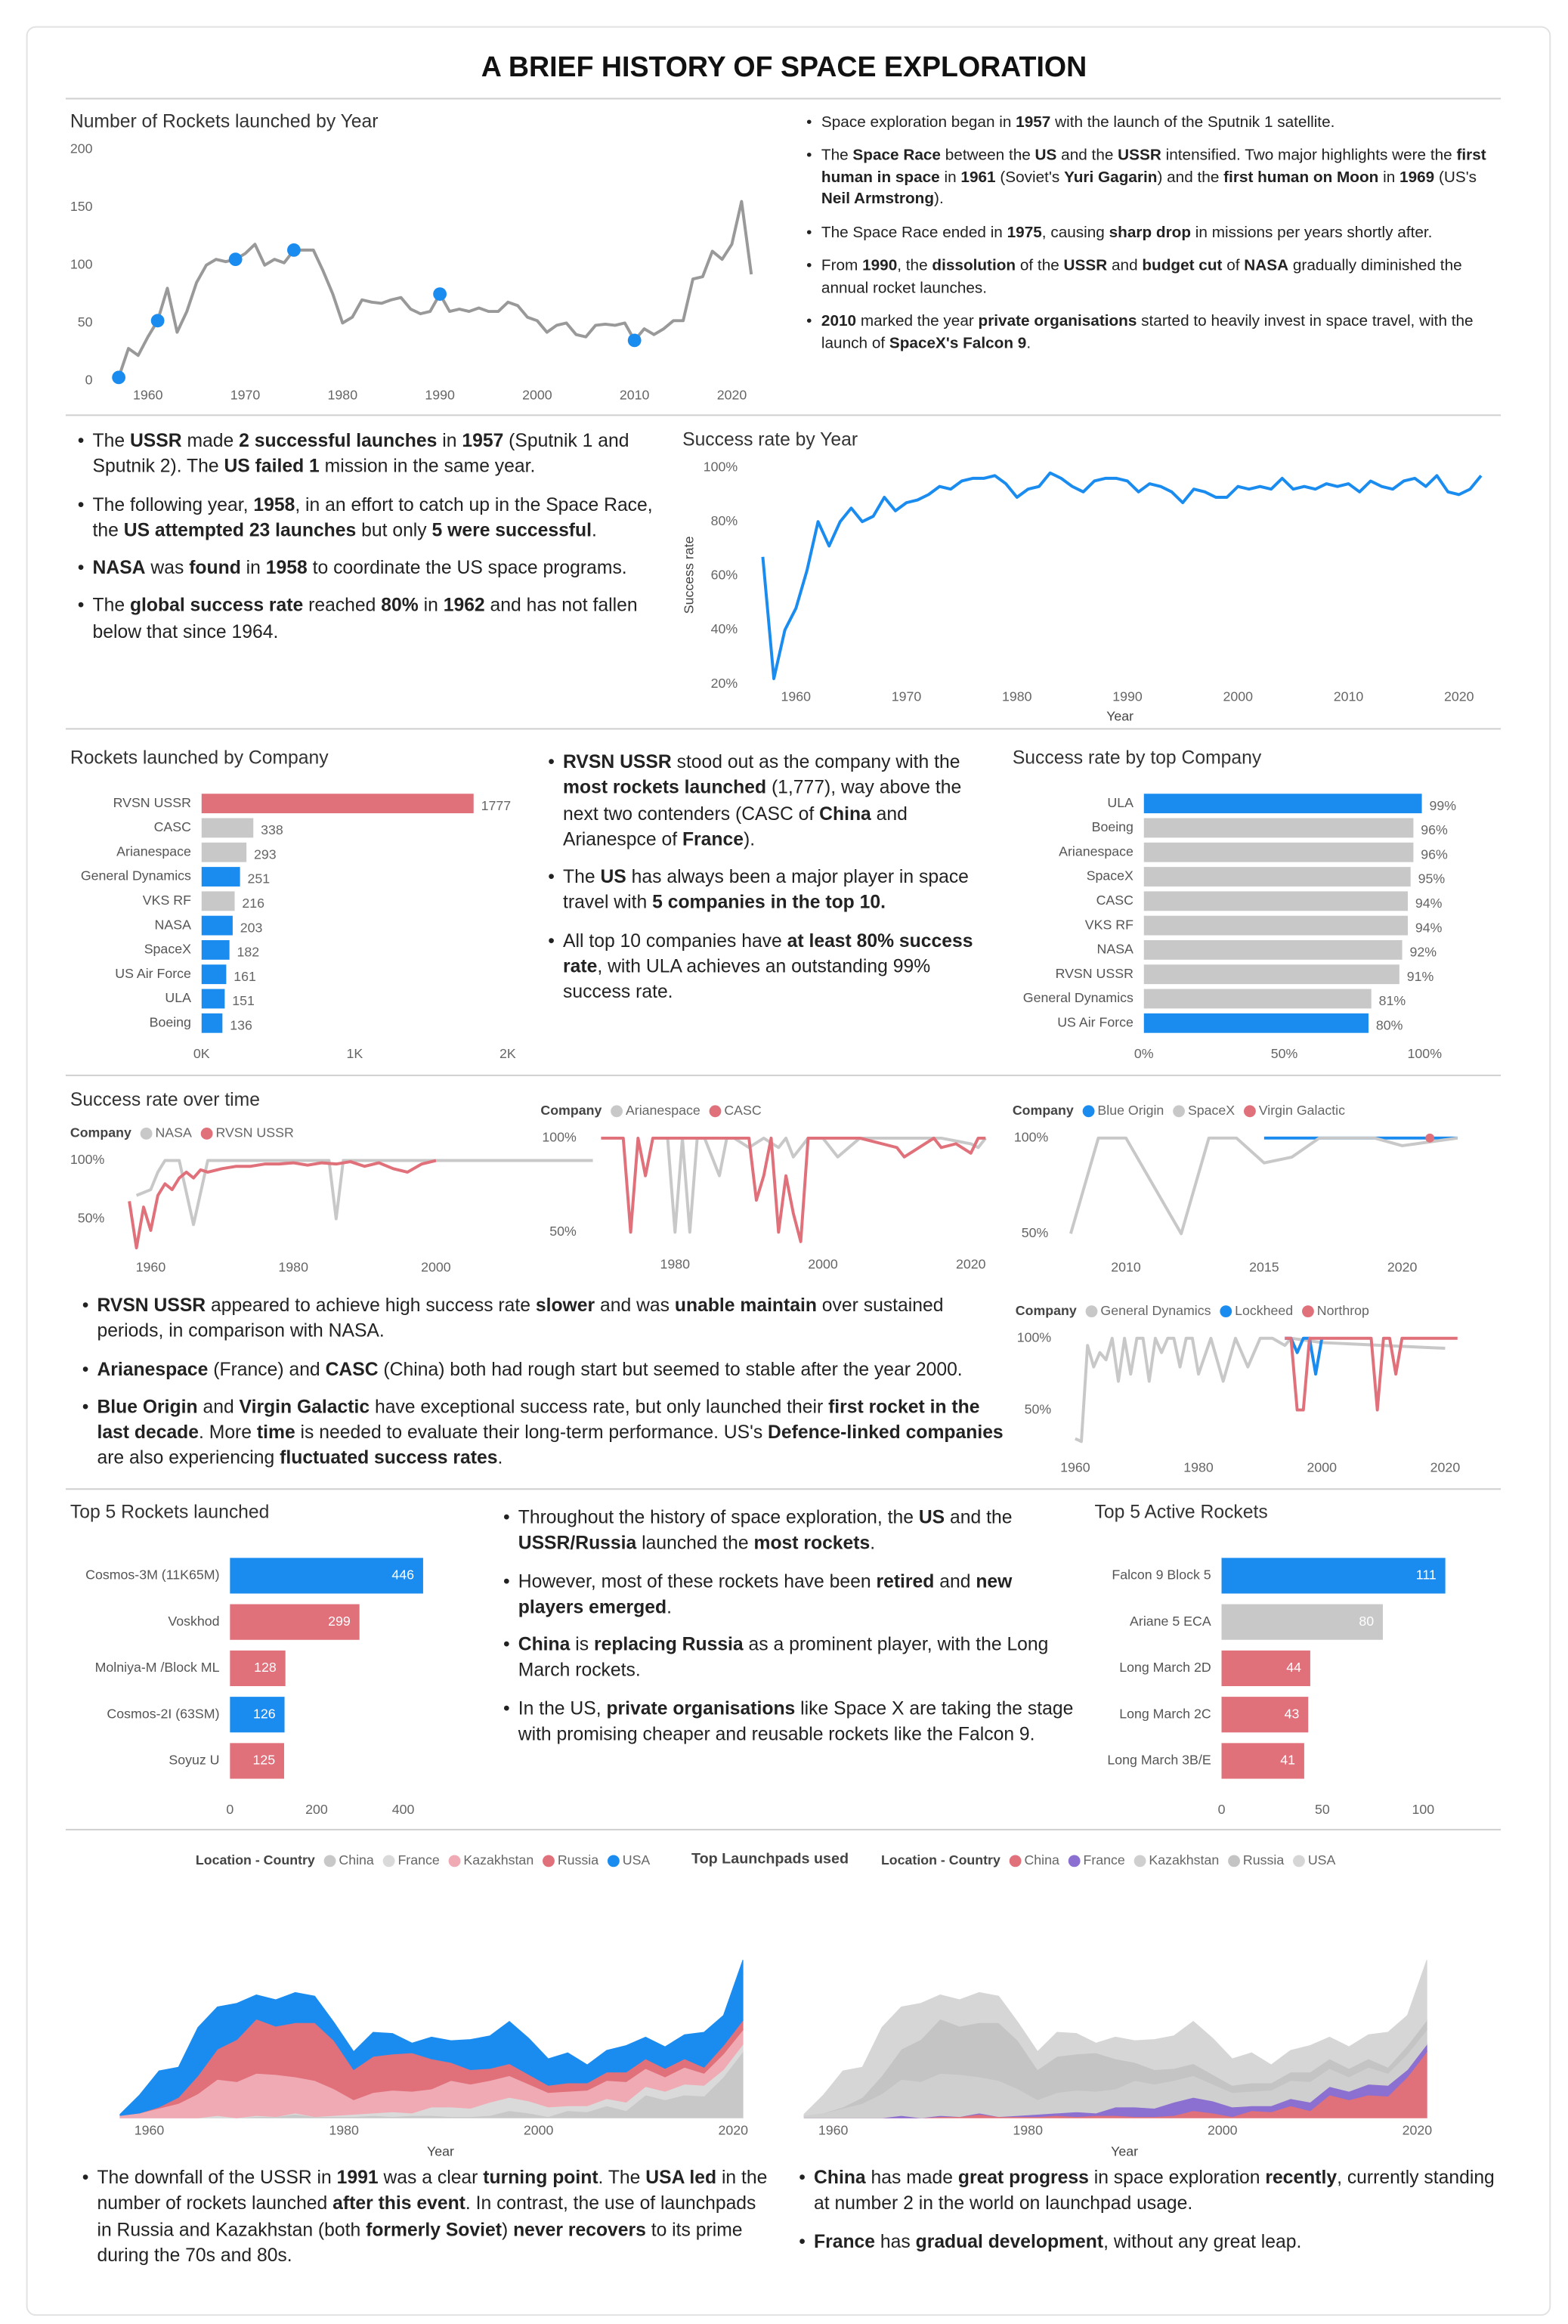  I want to click on category-label: Long March 2D, so click(1165, 1667).